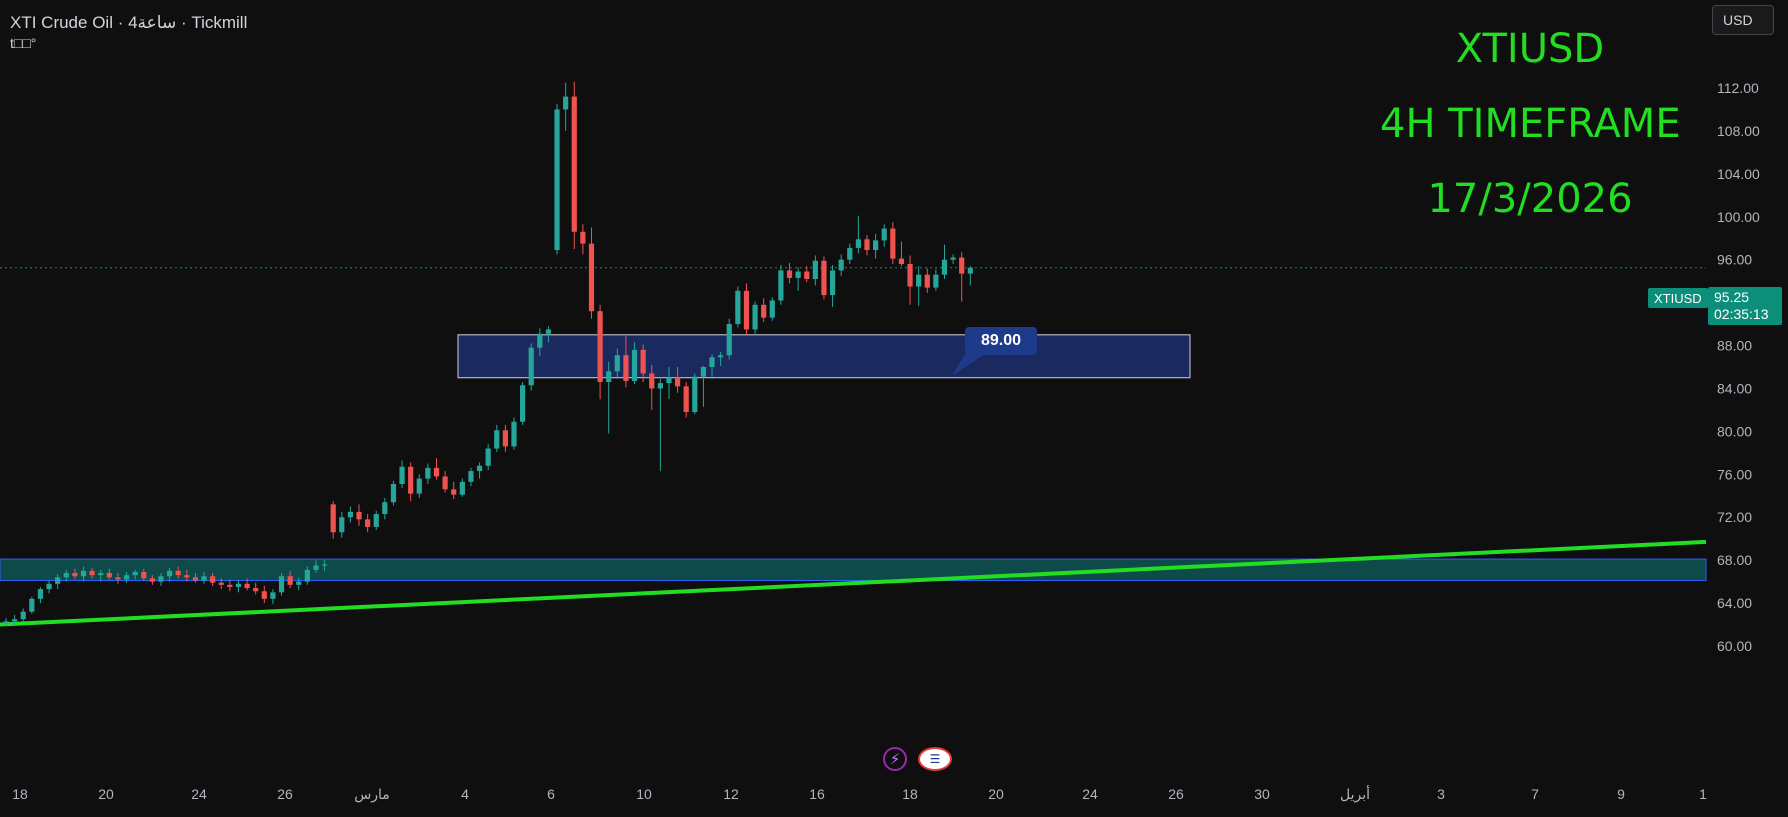 This screenshot has width=1788, height=817. I want to click on y-tick-label: 80.00, so click(1734, 431).